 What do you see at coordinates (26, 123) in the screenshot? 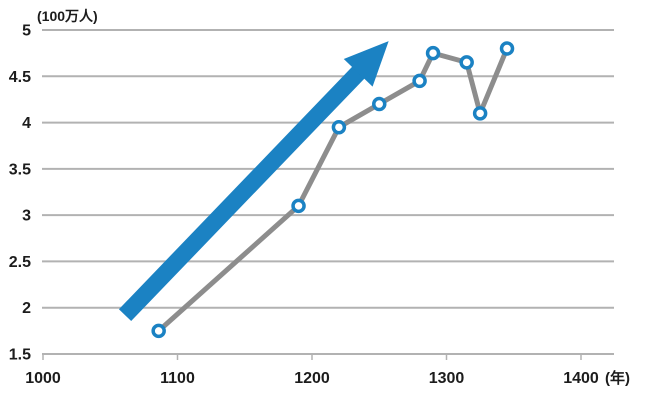
I see `y-axis-tick-label: 4` at bounding box center [26, 123].